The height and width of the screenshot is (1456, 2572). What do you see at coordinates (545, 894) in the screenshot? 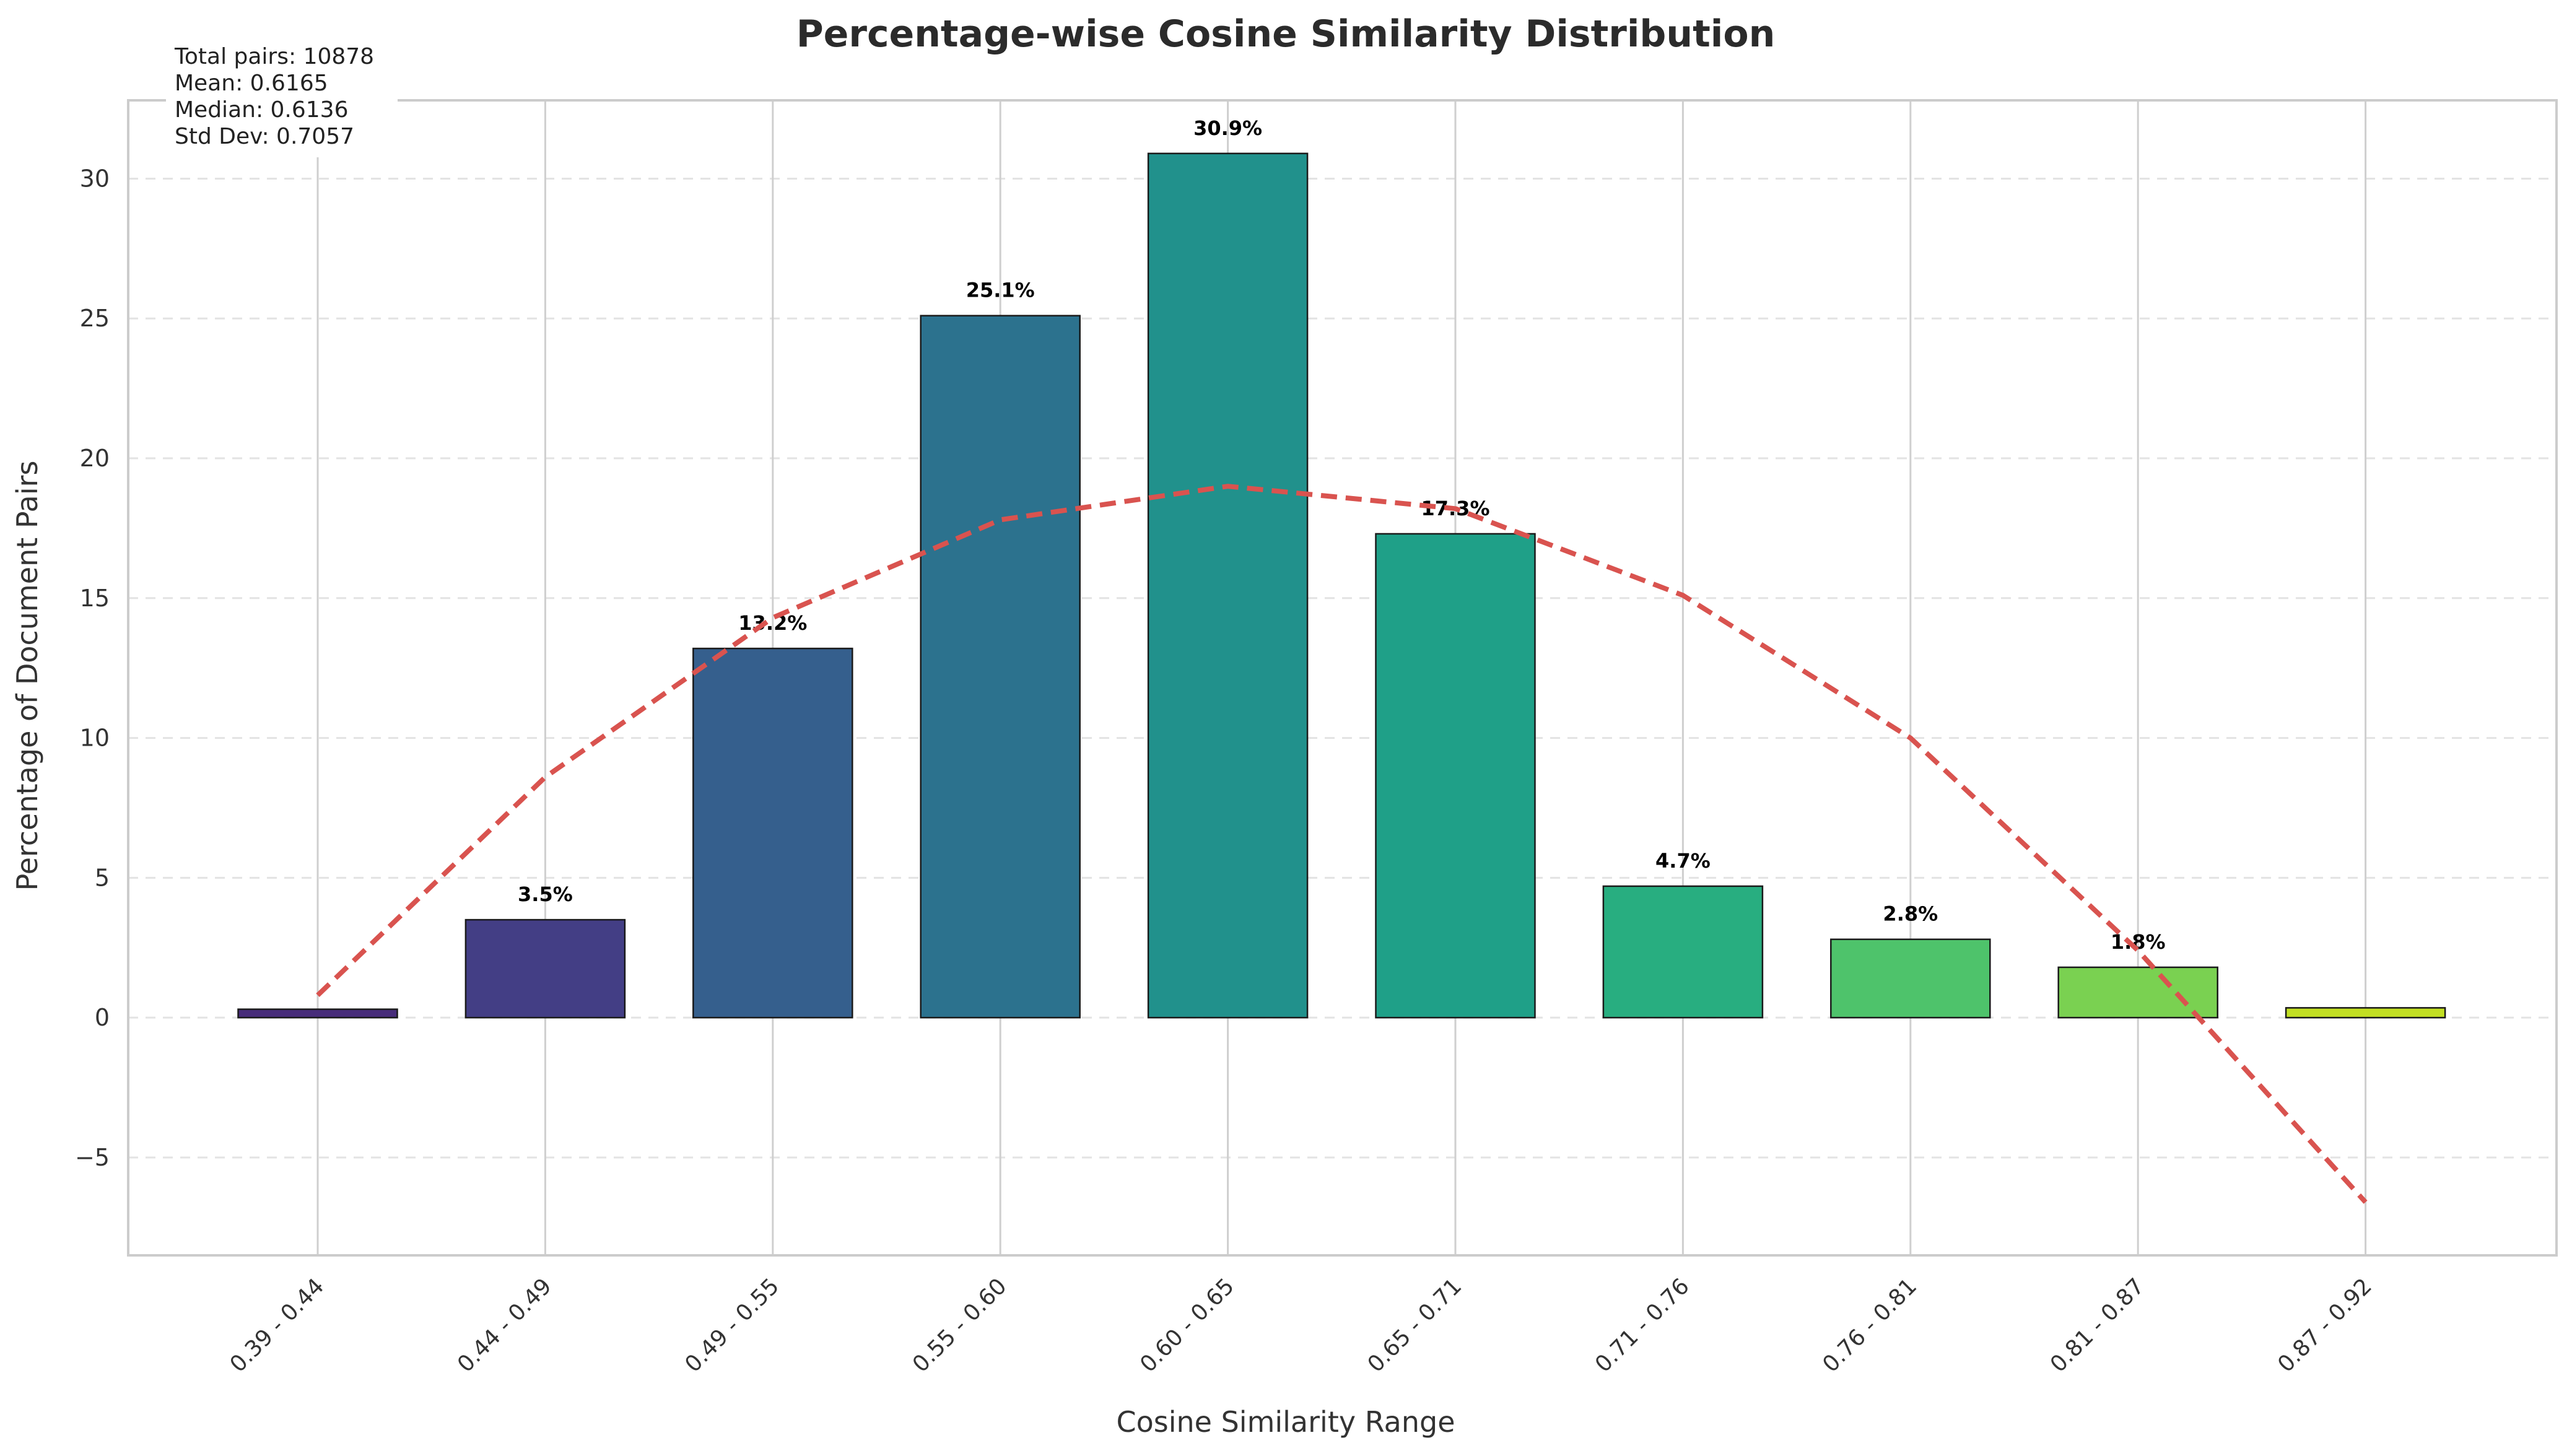
I see `bar-value-label: 3.5%` at bounding box center [545, 894].